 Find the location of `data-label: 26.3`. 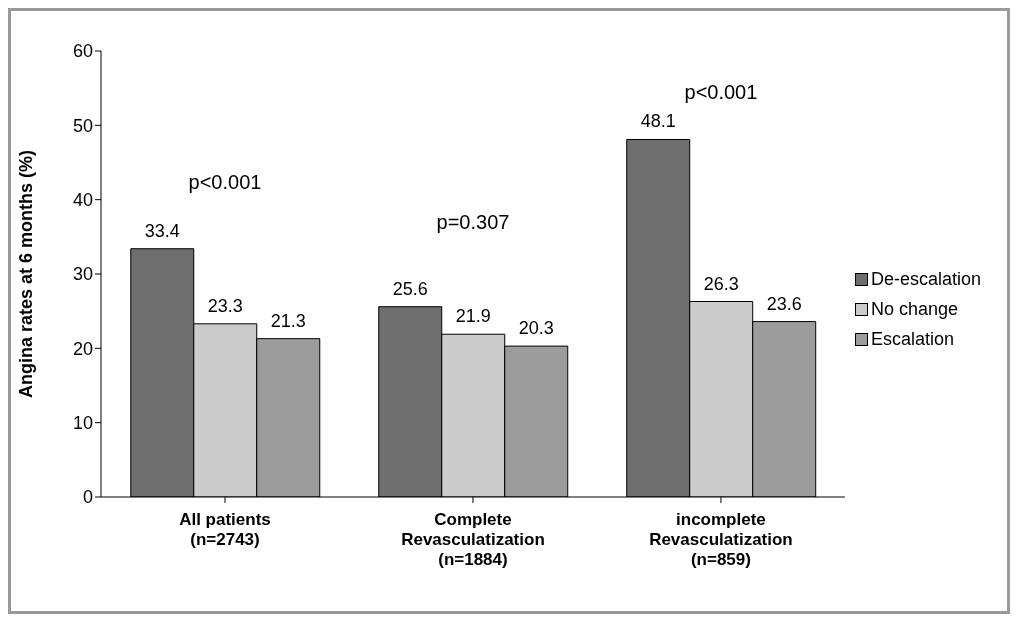

data-label: 26.3 is located at coordinates (721, 283).